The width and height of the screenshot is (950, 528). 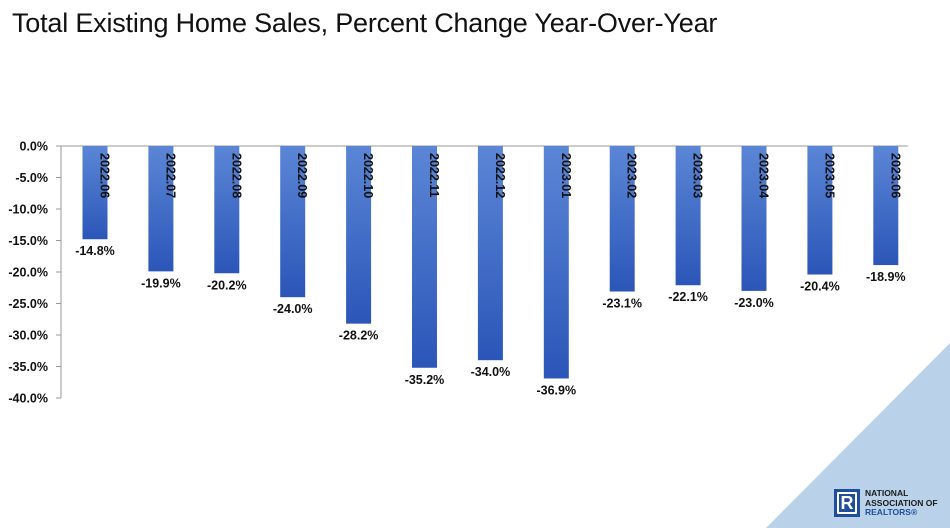 What do you see at coordinates (764, 175) in the screenshot?
I see `category-label: 2023.04` at bounding box center [764, 175].